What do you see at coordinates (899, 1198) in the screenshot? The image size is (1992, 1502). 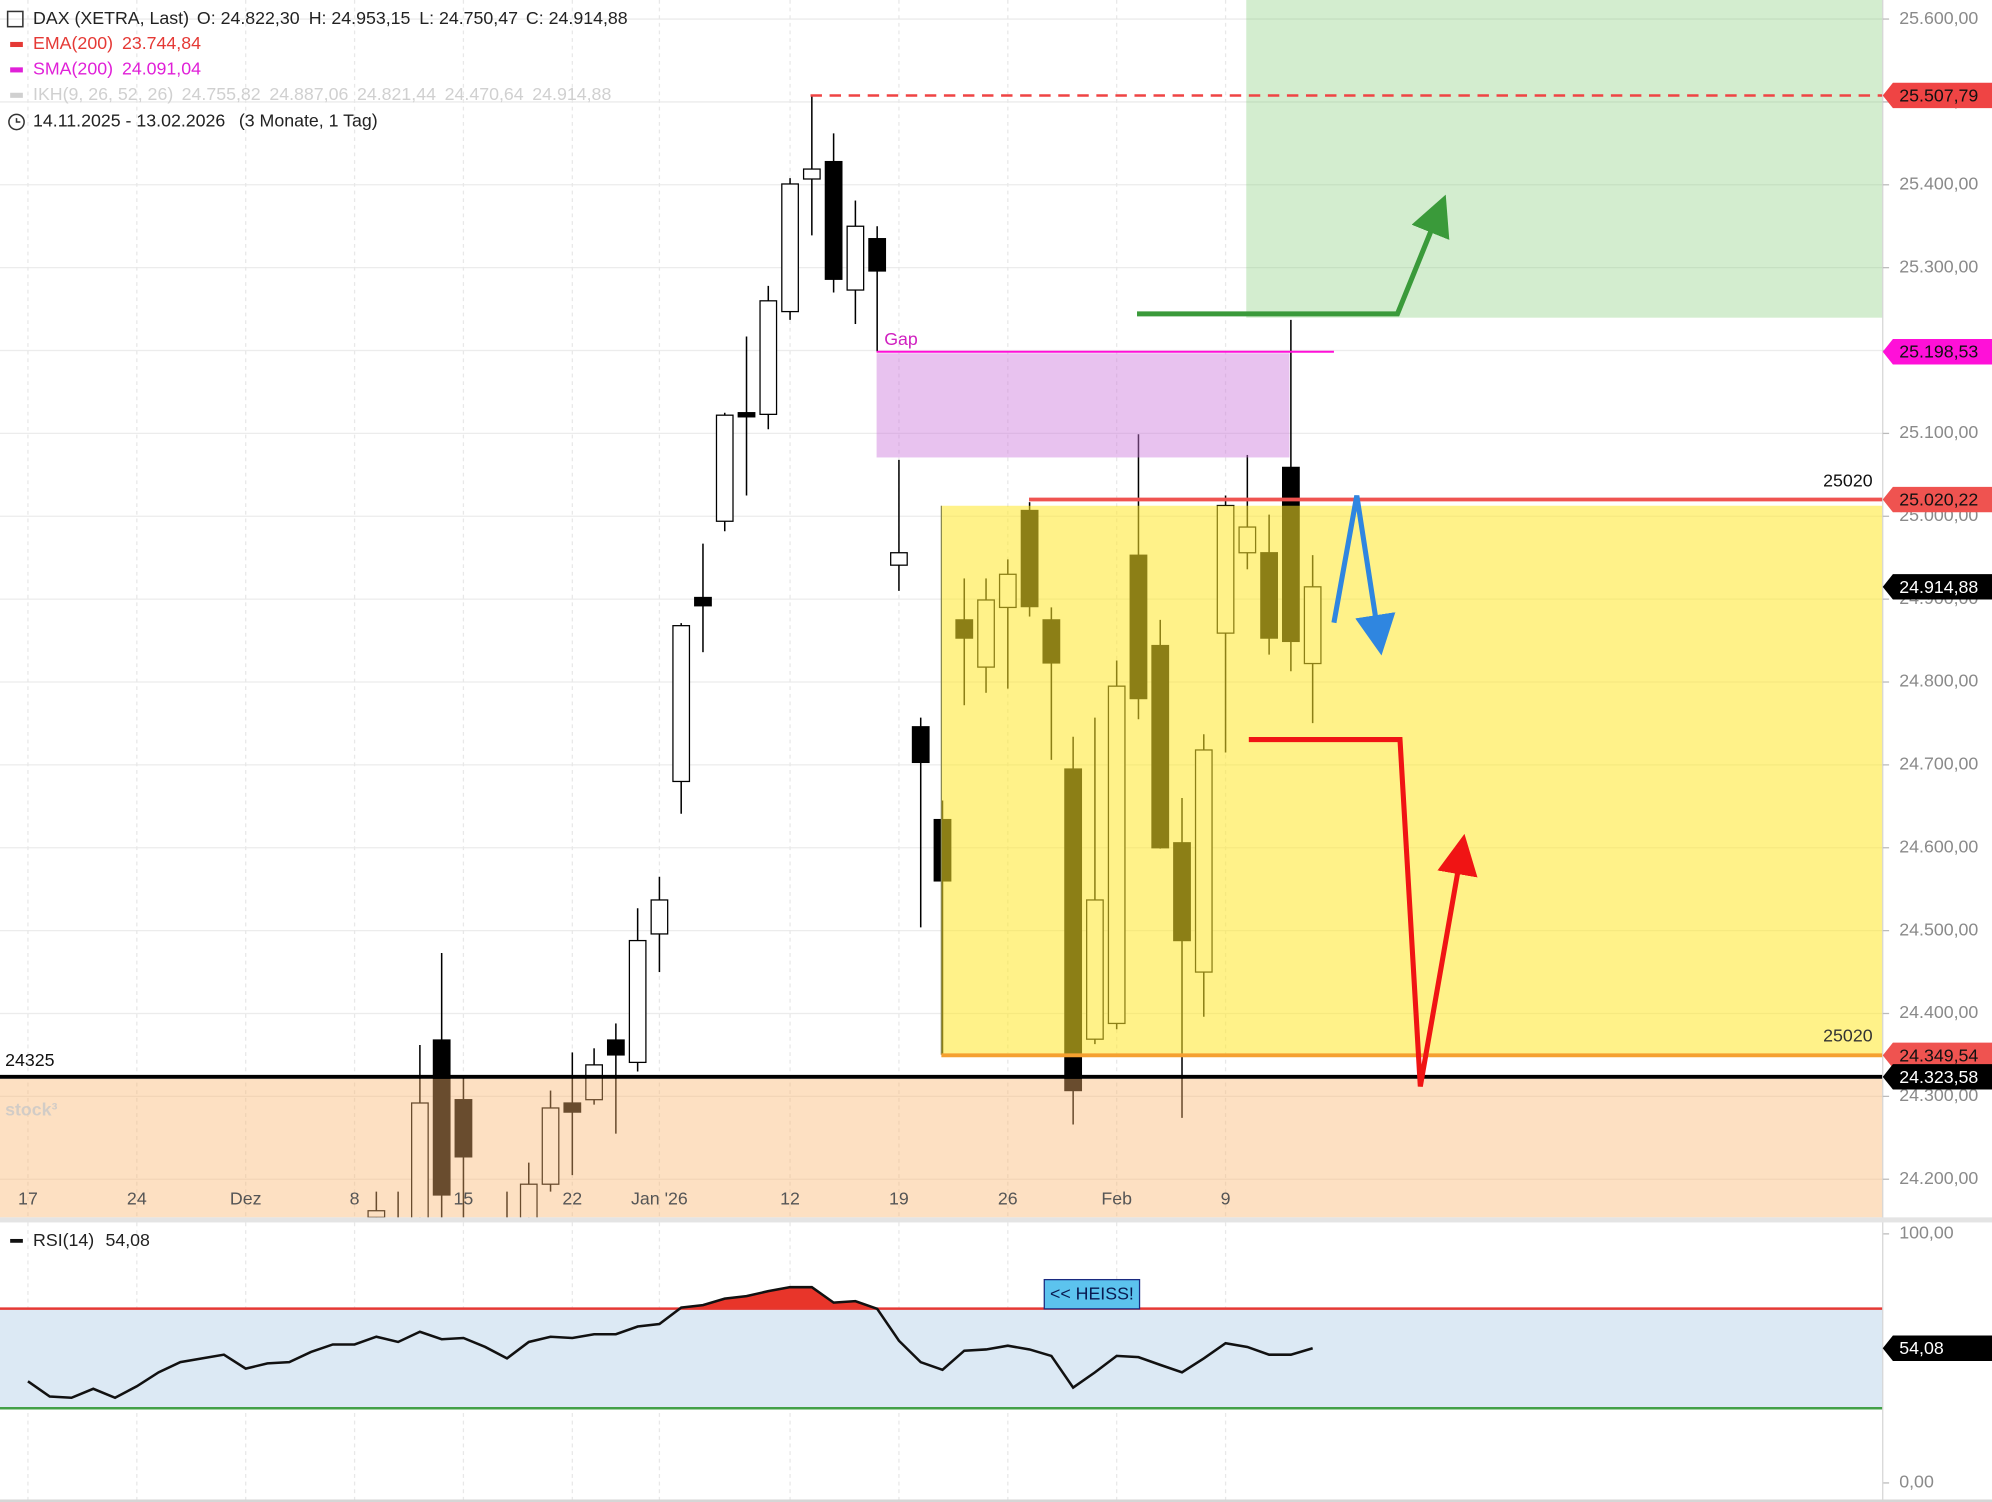 I see `x-tick-label: 19` at bounding box center [899, 1198].